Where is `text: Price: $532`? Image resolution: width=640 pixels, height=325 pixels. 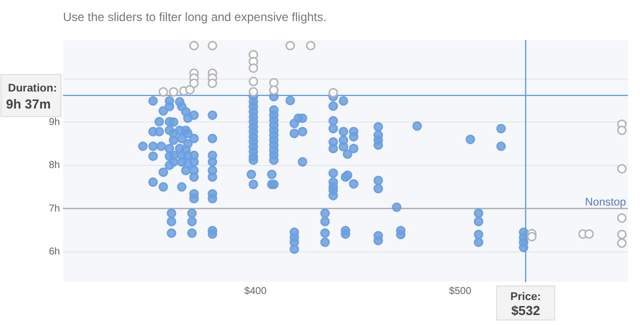 text: Price: $532 is located at coordinates (525, 304).